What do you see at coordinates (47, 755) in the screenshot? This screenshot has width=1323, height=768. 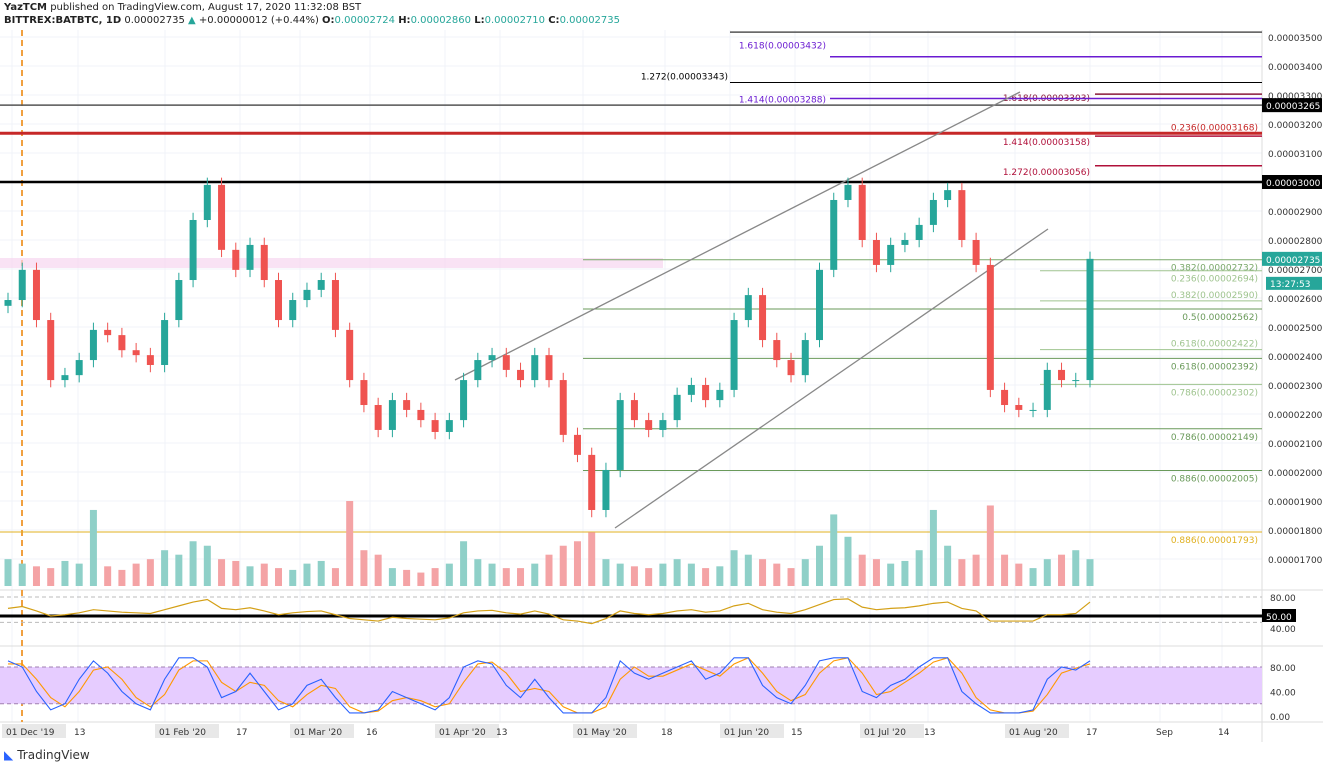 I see `tradingview-logo: ◣ TradingView` at bounding box center [47, 755].